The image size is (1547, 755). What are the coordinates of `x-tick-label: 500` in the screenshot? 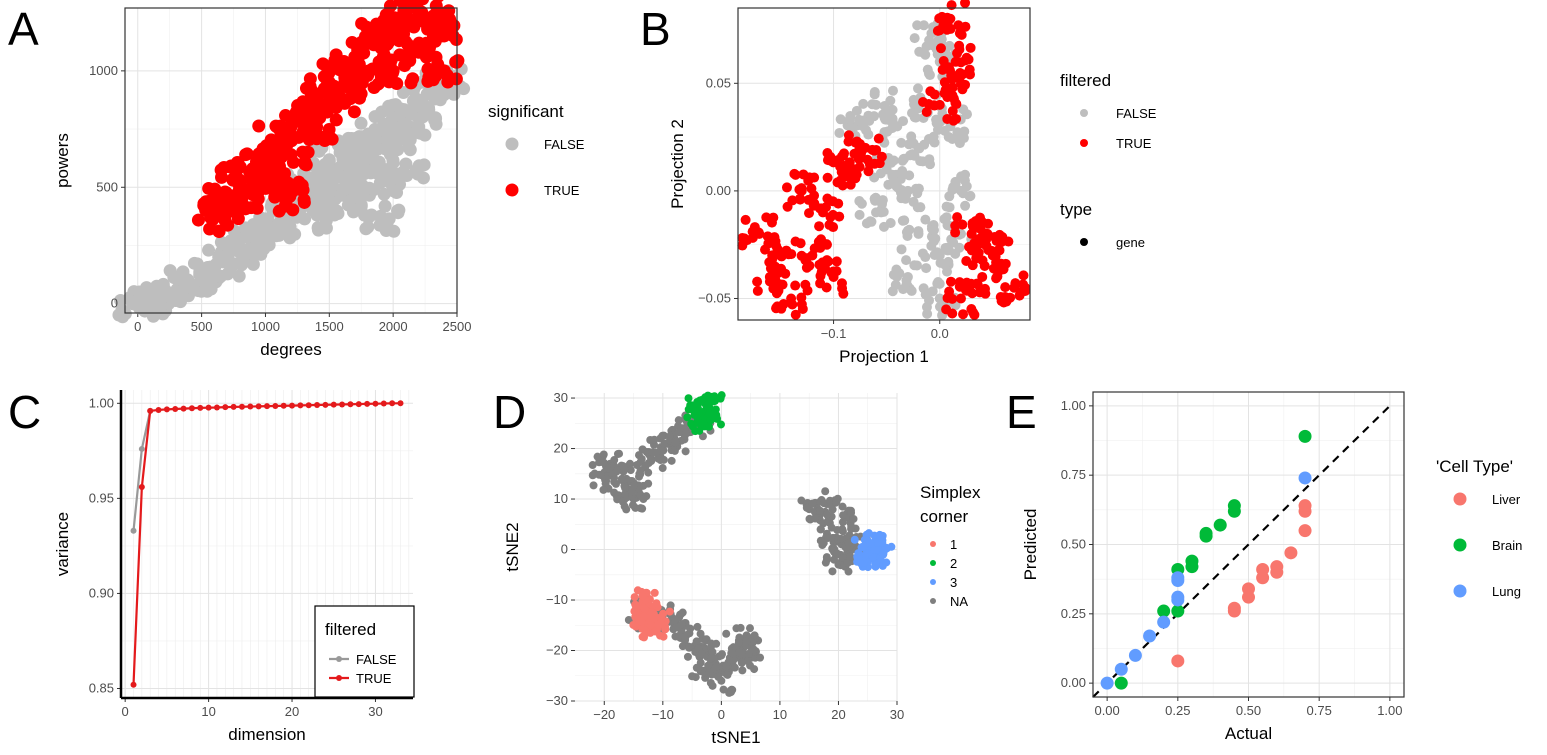 It's located at (202, 326).